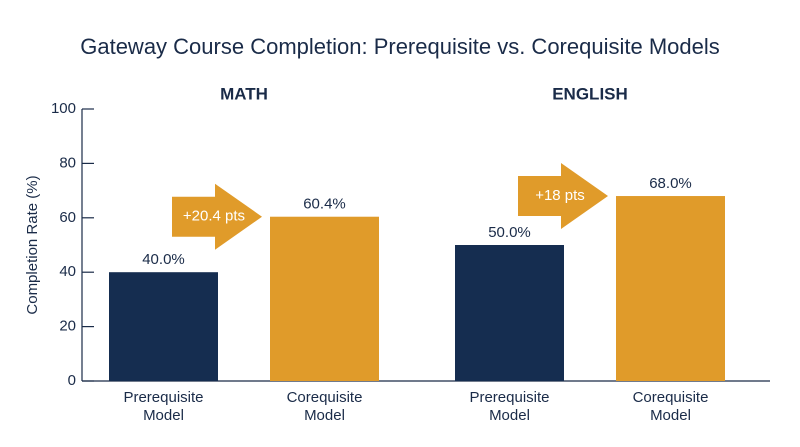 The height and width of the screenshot is (447, 800). Describe the element at coordinates (32, 244) in the screenshot. I see `y-axis-label: Completion Rate (%)` at that location.